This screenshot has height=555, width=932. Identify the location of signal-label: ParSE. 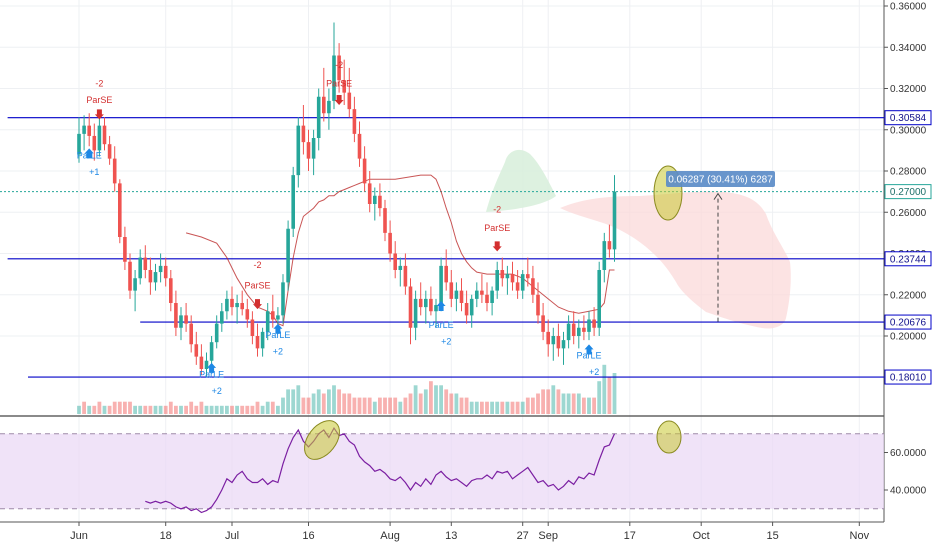
(339, 83).